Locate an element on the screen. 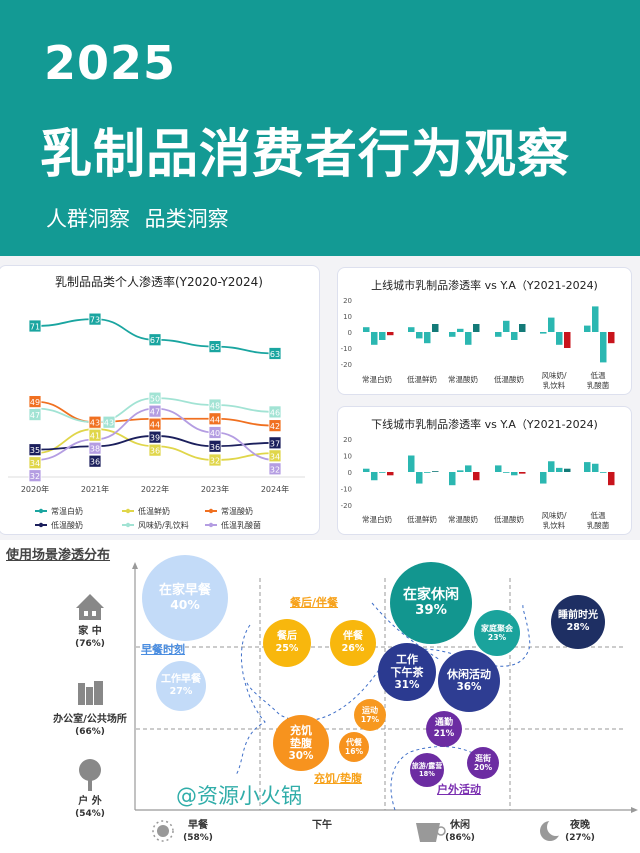  bubble-pct: 17% is located at coordinates (370, 720).